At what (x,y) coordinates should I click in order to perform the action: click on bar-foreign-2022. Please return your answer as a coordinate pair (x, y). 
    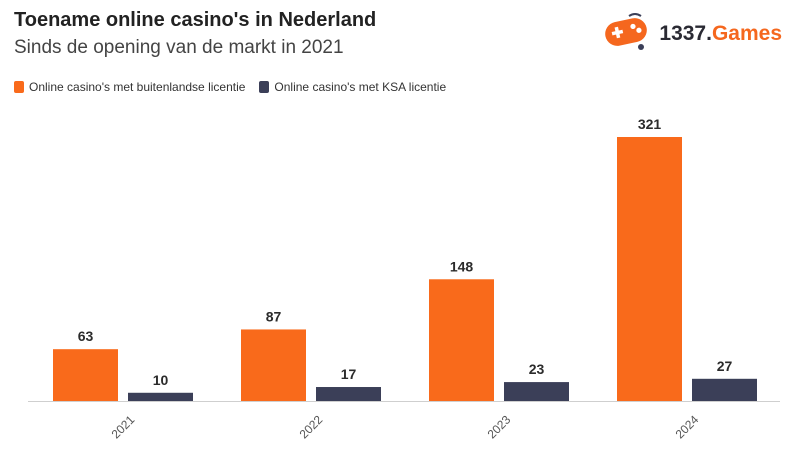
    Looking at the image, I should click on (273, 365).